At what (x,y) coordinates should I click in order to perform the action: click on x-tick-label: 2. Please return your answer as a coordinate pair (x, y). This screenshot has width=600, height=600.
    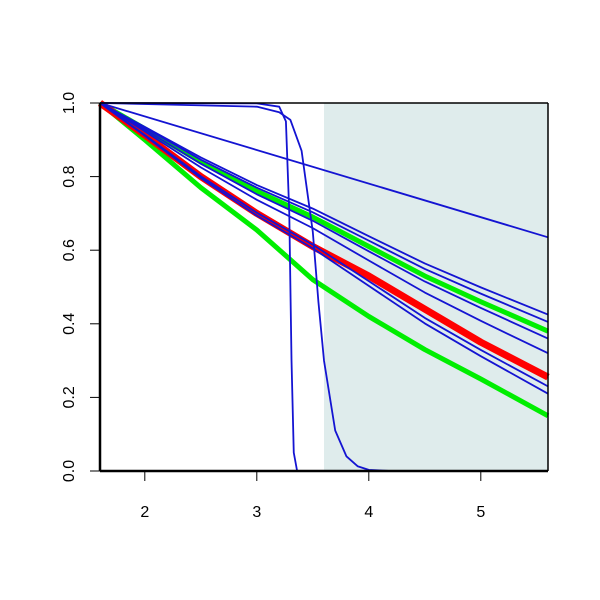
    Looking at the image, I should click on (144, 512).